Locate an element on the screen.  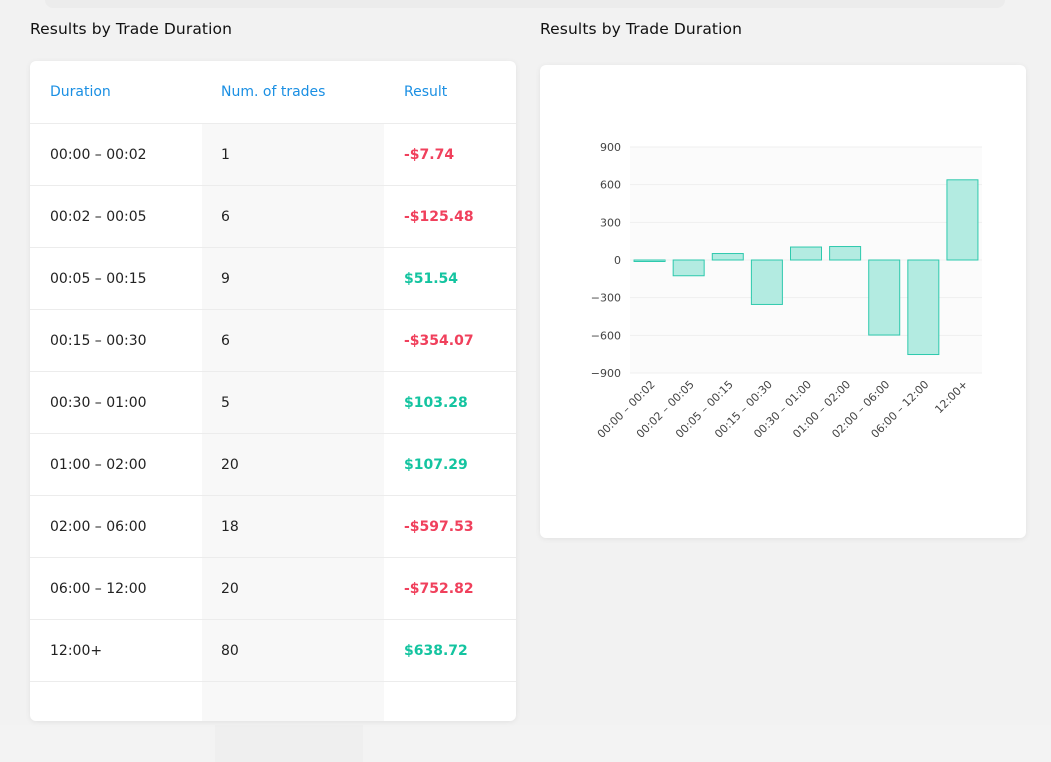
duration-cell: 00:30 – 01:00 is located at coordinates (98, 403).